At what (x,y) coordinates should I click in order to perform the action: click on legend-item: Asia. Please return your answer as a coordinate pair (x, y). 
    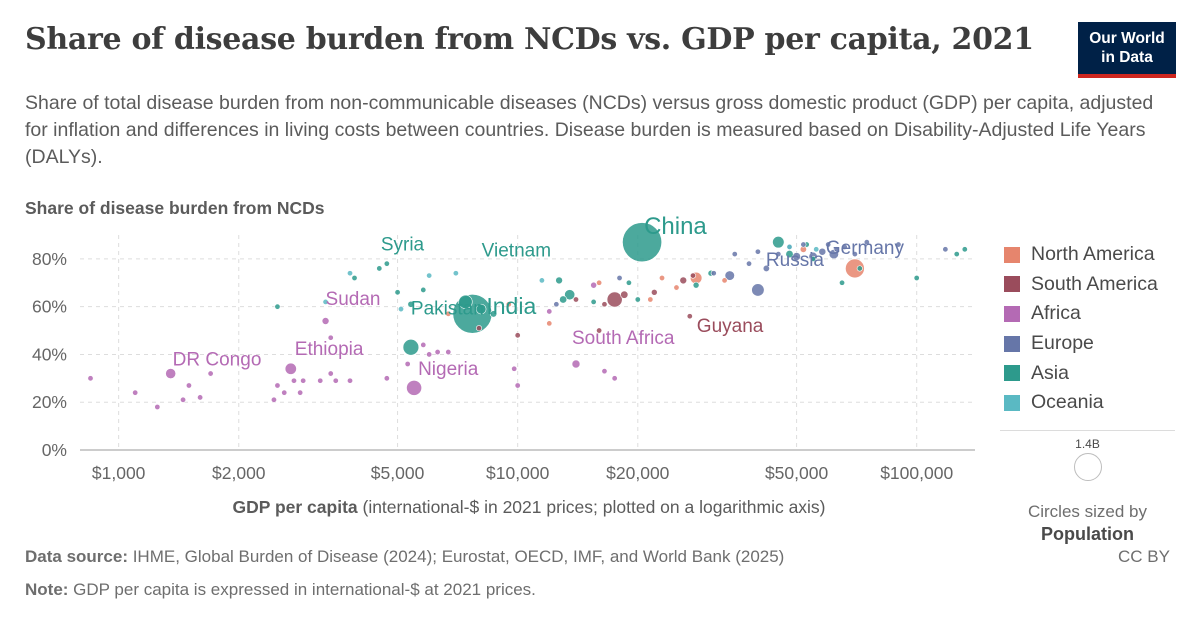
    Looking at the image, I should click on (1081, 373).